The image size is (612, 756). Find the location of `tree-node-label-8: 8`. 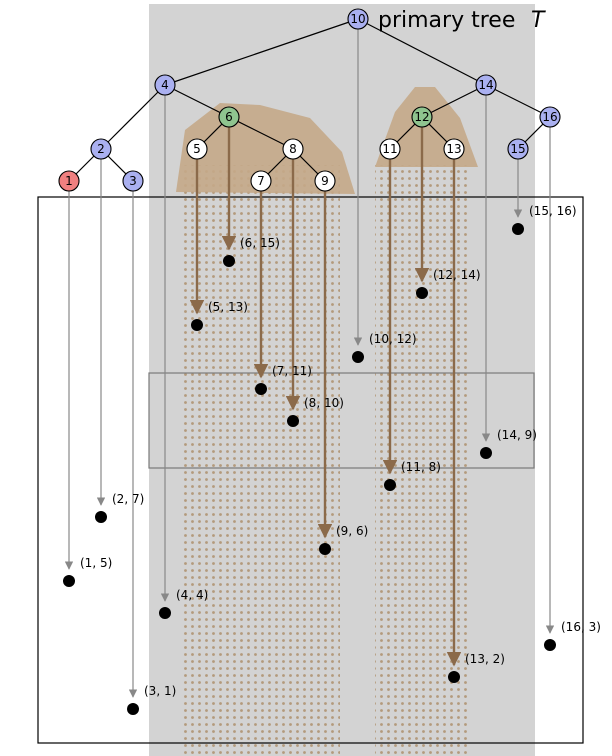

tree-node-label-8: 8 is located at coordinates (293, 149).